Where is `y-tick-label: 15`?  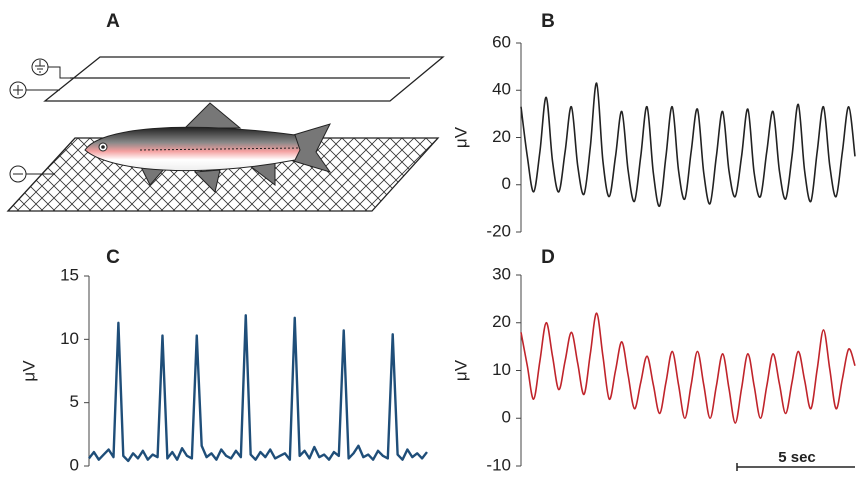
y-tick-label: 15 is located at coordinates (69, 274).